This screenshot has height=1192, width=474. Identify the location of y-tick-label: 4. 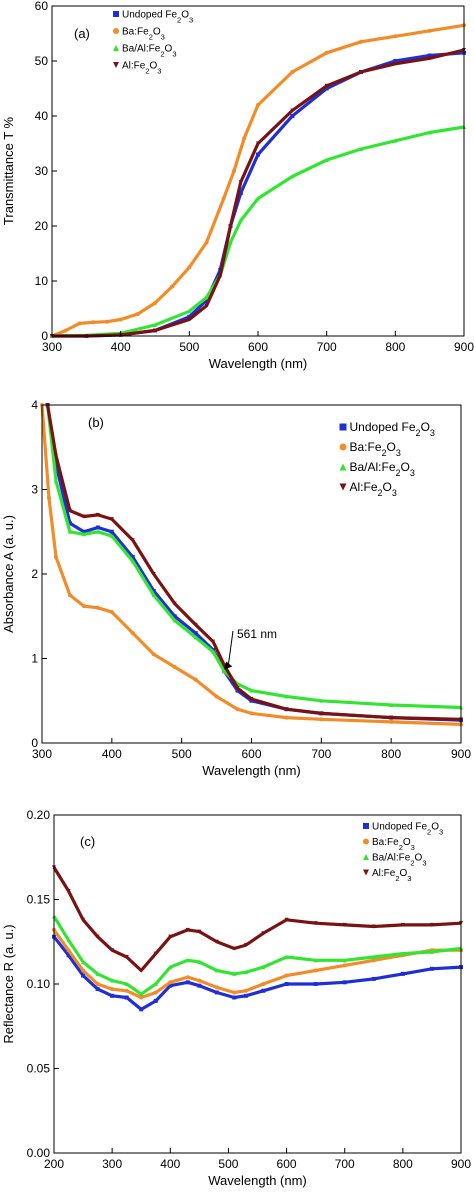
(34, 405).